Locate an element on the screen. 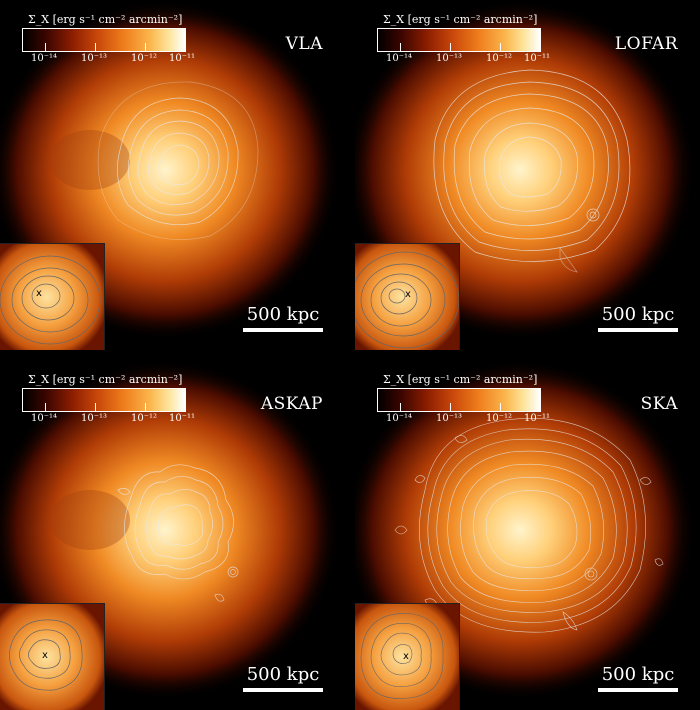 This screenshot has width=700, height=710. telescope-label: LOFAR is located at coordinates (646, 44).